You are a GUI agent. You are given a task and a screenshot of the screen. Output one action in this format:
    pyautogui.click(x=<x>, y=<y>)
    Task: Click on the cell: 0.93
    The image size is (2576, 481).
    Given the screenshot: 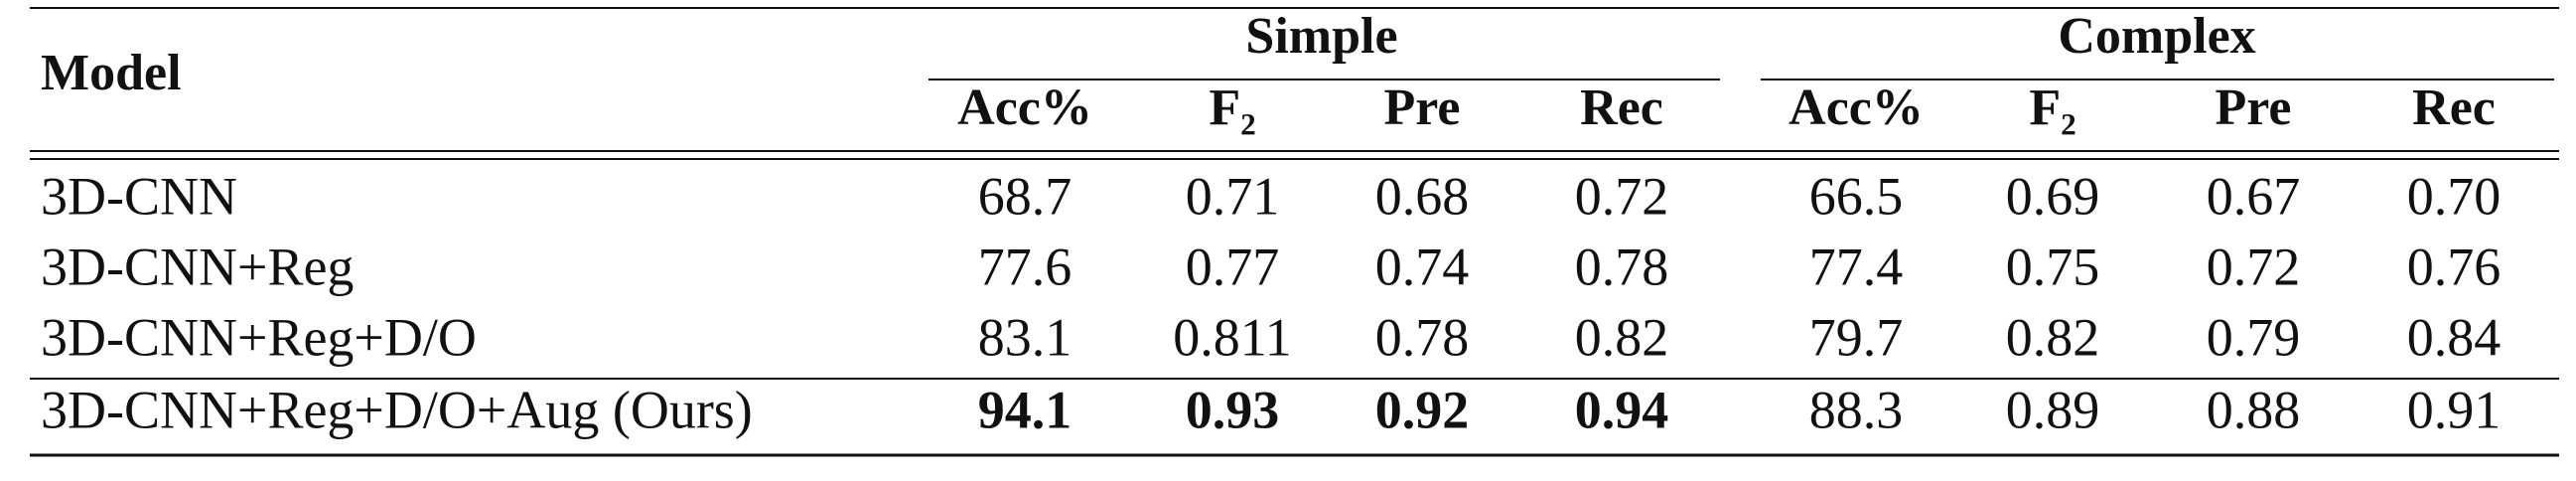 What is the action you would take?
    pyautogui.click(x=1233, y=409)
    